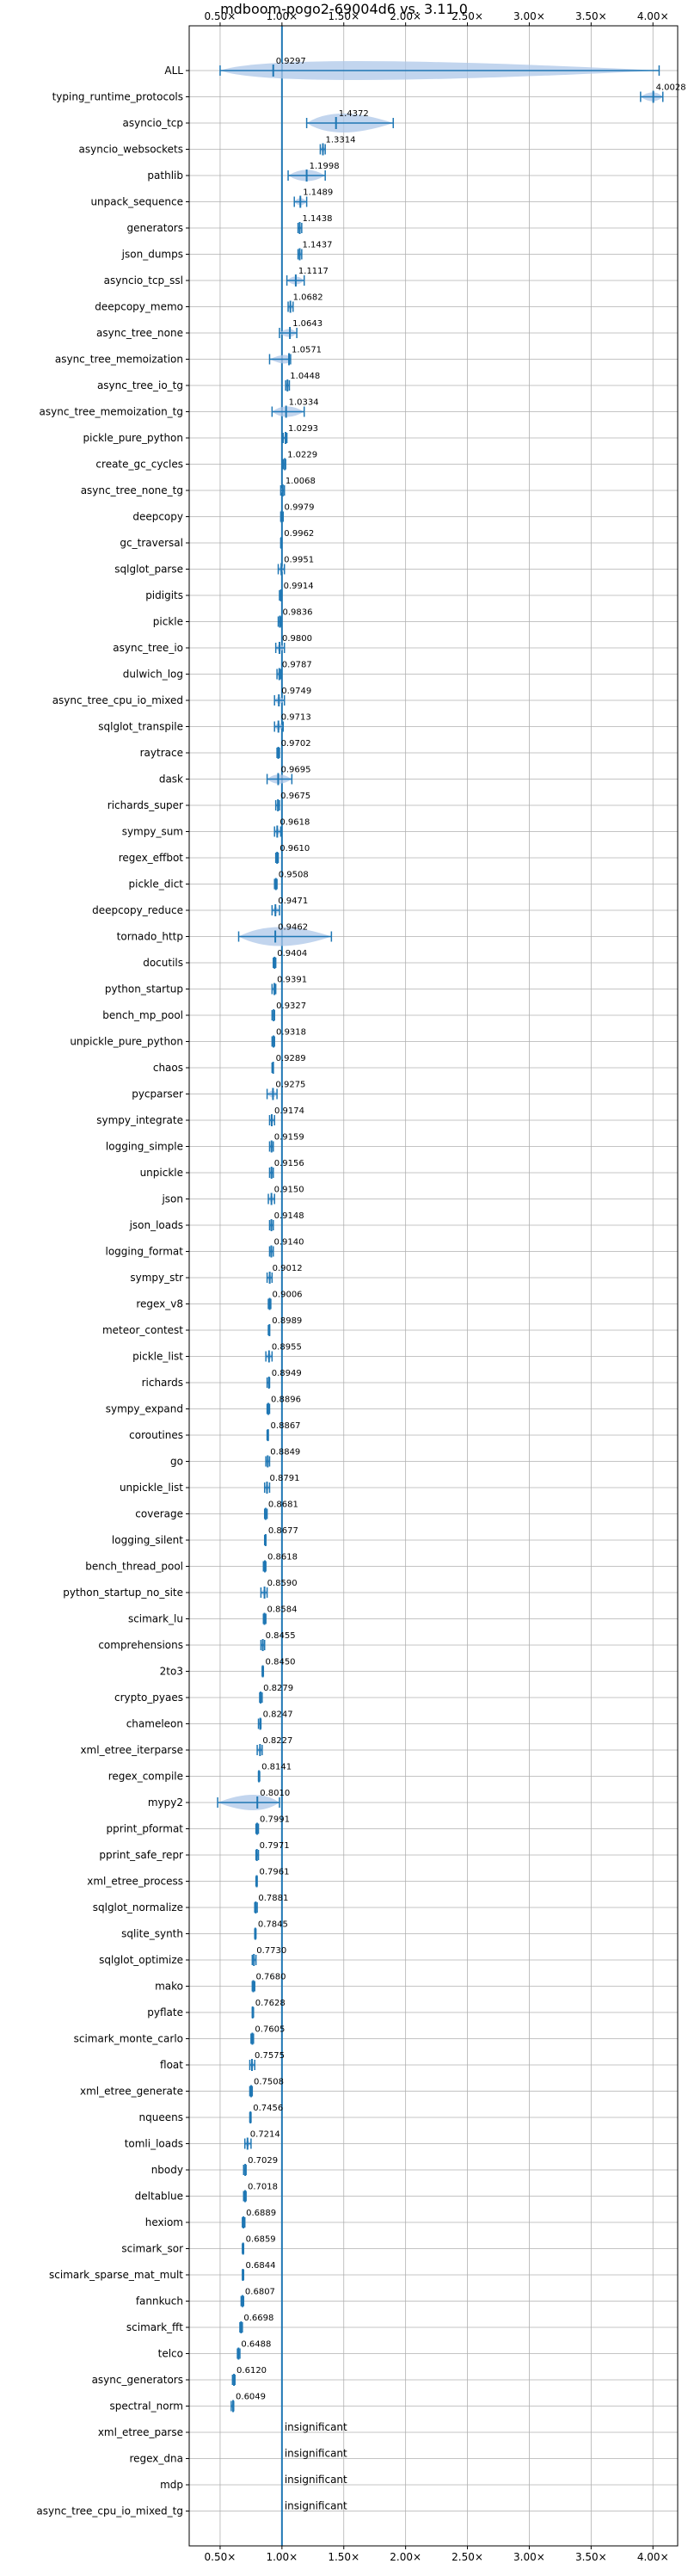 The width and height of the screenshot is (688, 2576). What do you see at coordinates (289, 1111) in the screenshot?
I see `value-label: 0.9174` at bounding box center [289, 1111].